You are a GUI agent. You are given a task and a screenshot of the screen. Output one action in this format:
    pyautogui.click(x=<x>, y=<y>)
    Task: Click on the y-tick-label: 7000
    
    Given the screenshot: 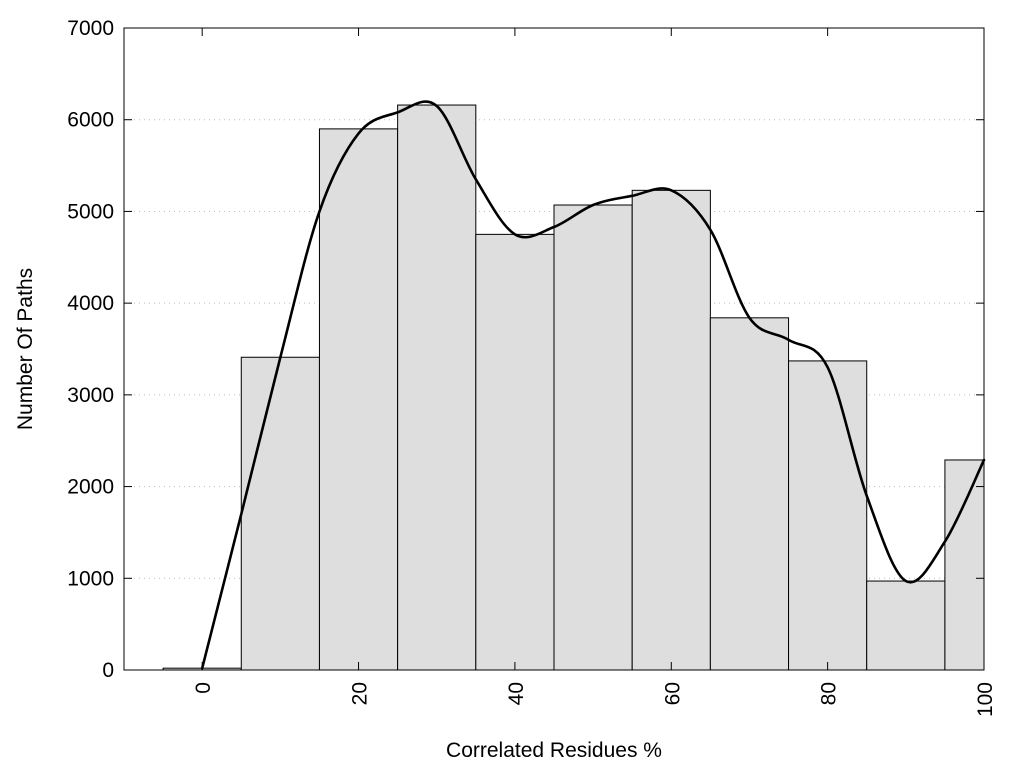 What is the action you would take?
    pyautogui.click(x=90, y=28)
    